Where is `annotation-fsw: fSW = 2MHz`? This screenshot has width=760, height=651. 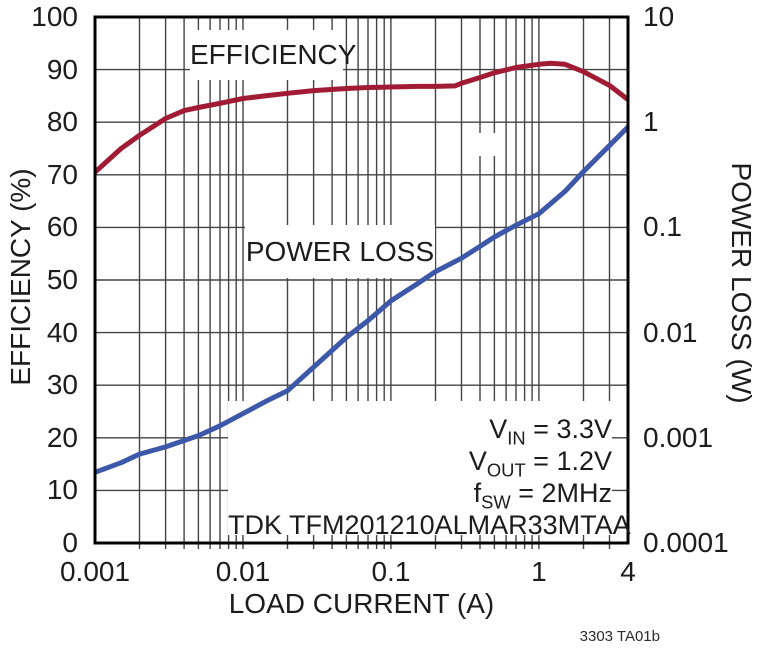
annotation-fsw: fSW = 2MHz is located at coordinates (542, 495).